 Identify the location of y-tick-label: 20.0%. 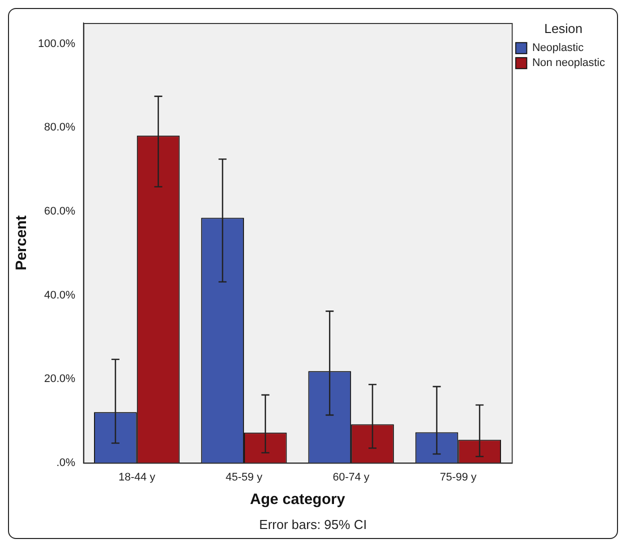
(60, 379).